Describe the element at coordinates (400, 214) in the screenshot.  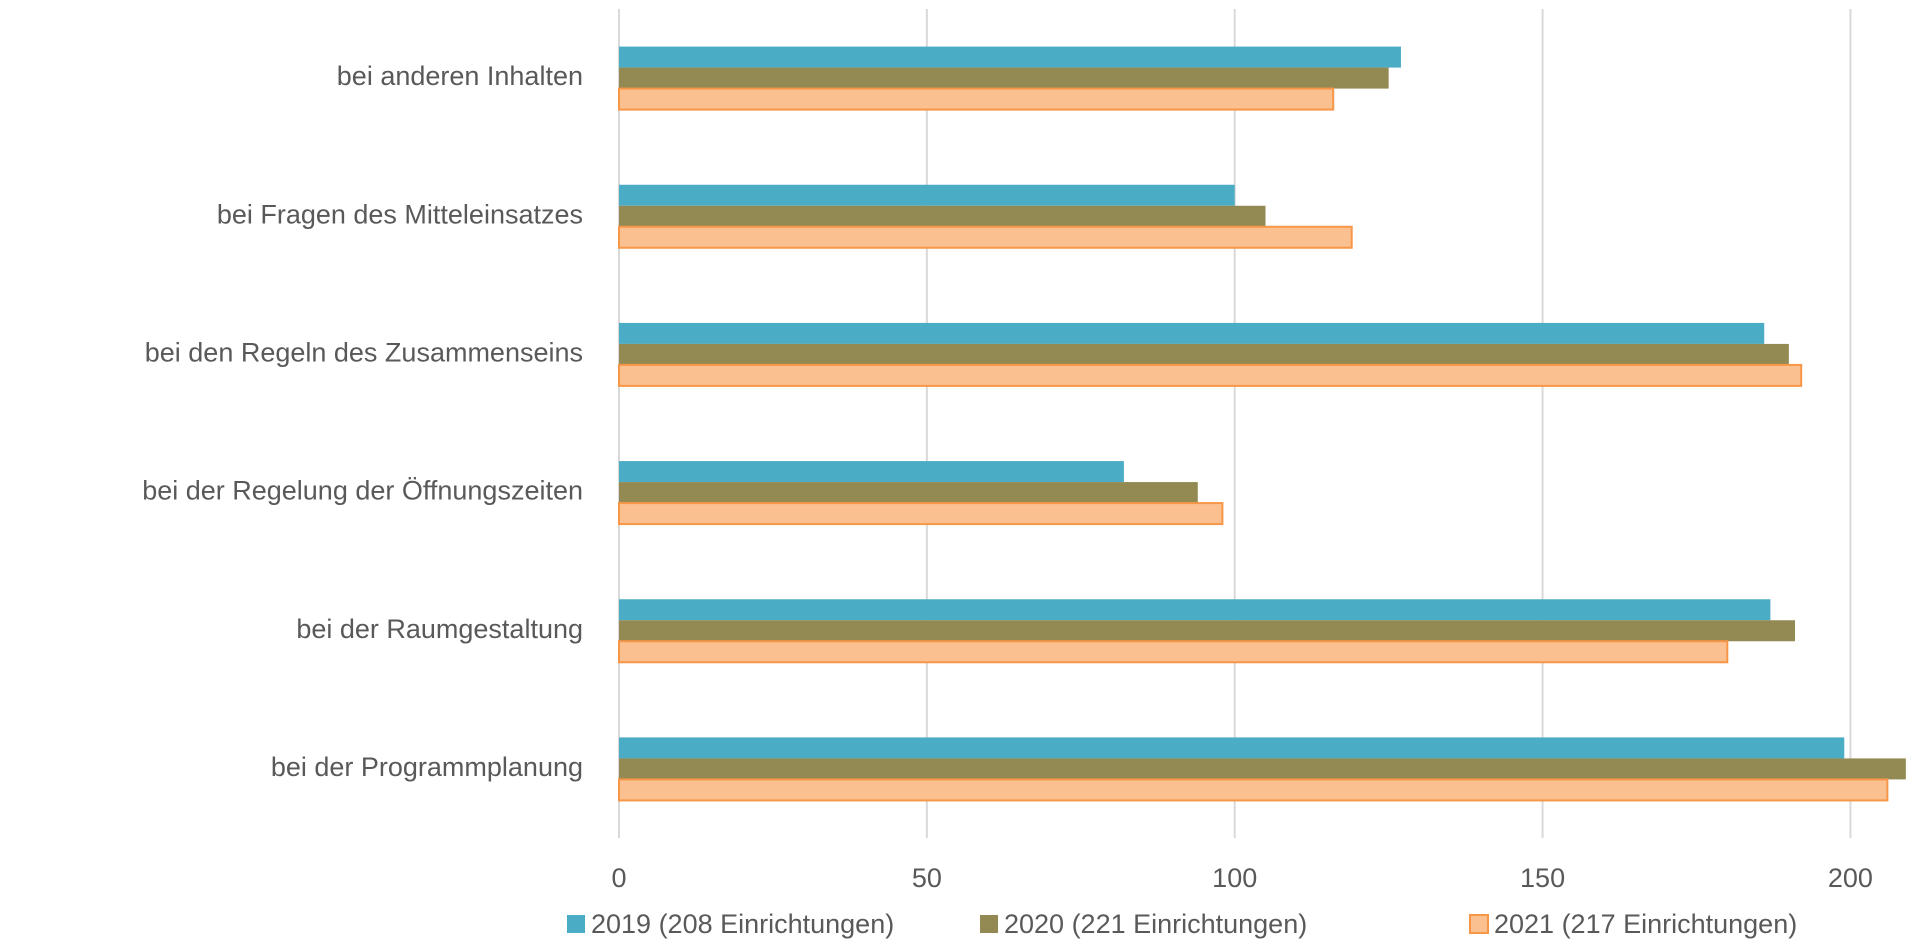
I see `y-tick-label: bei Fragen des Mitteleinsatzes` at that location.